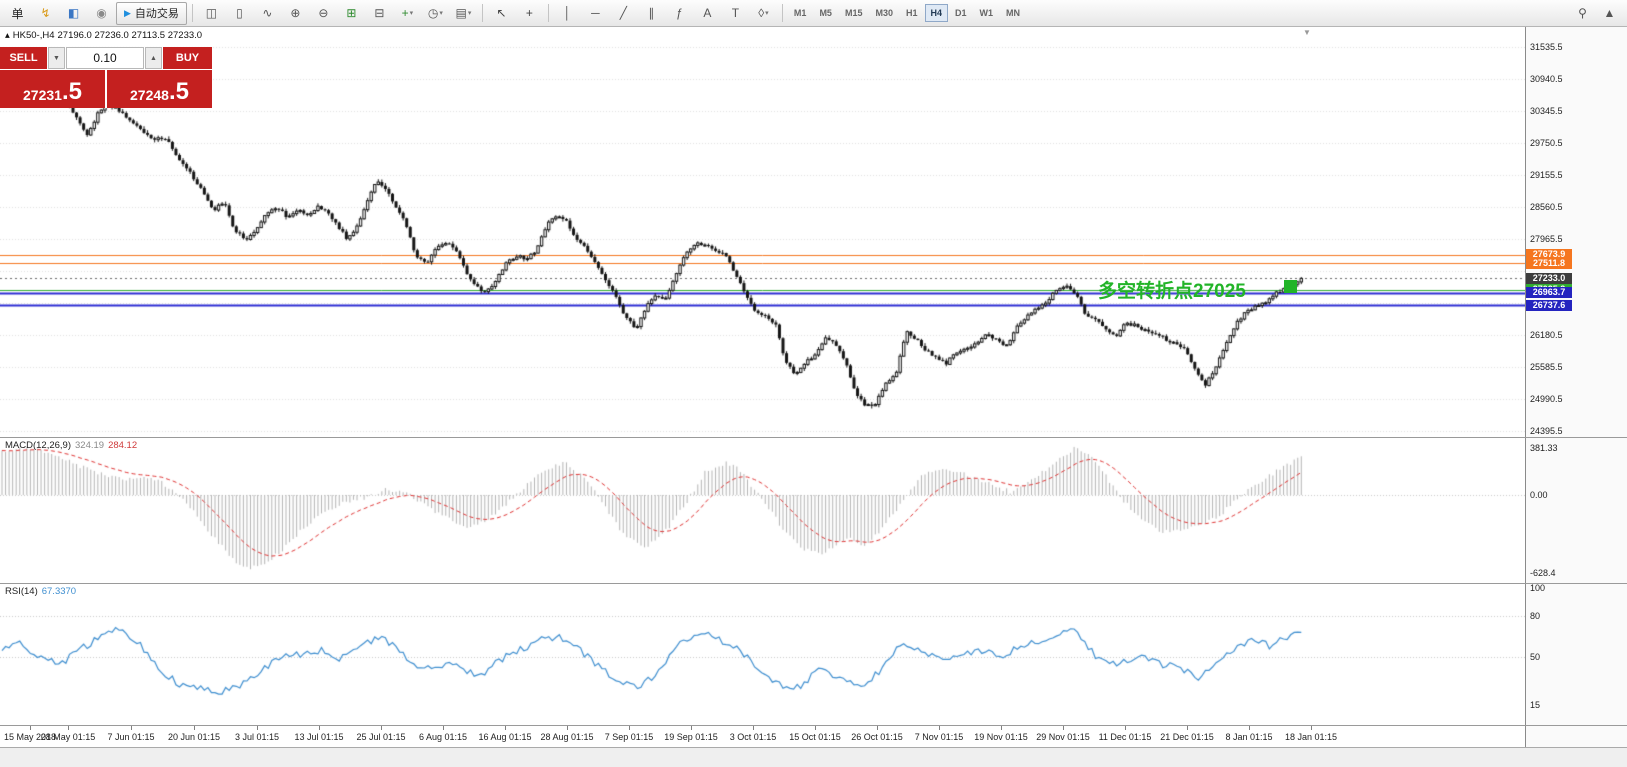 This screenshot has width=1627, height=767. I want to click on time-axis-label: 3 Oct 01:15, so click(753, 737).